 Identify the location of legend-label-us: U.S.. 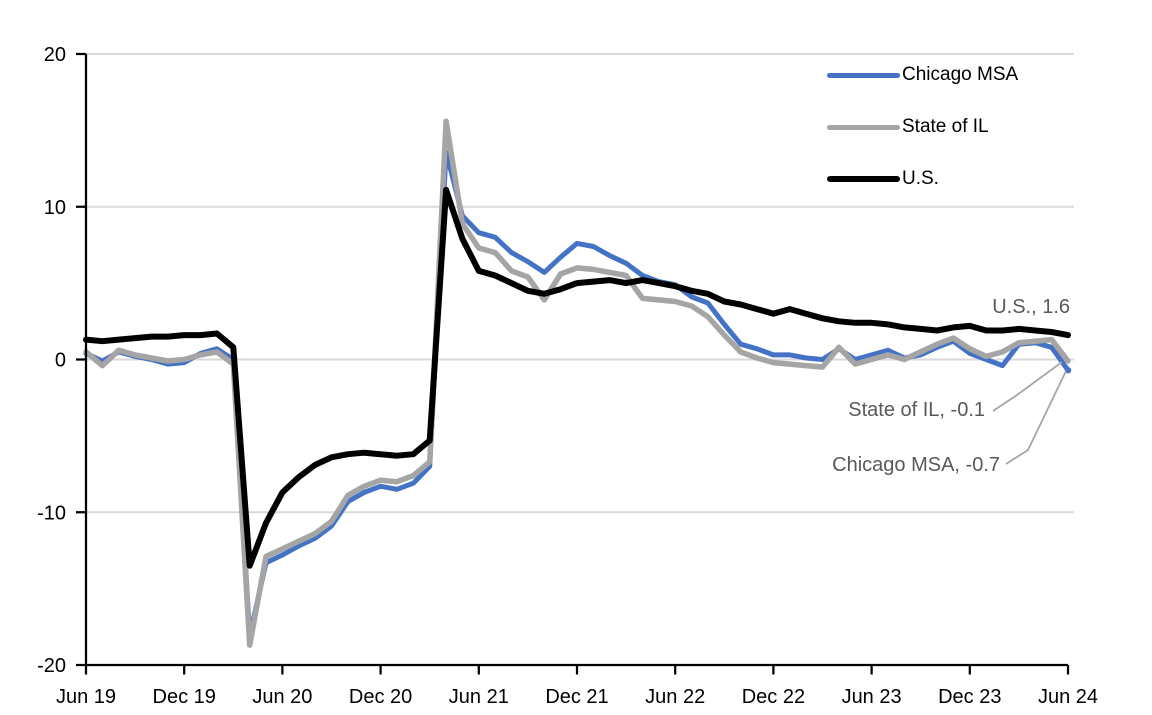
(920, 178).